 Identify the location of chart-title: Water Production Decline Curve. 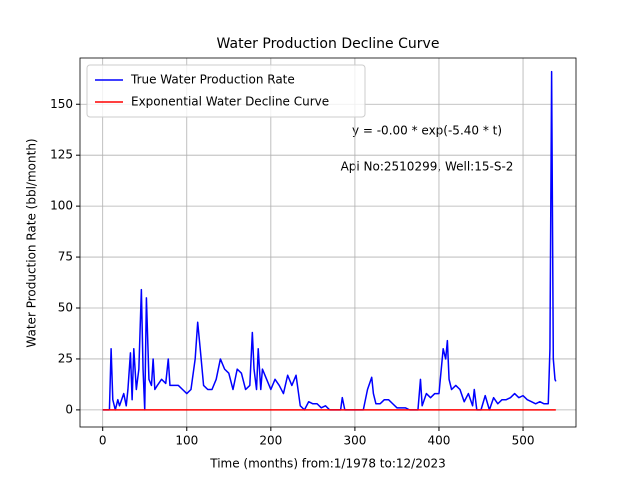
(328, 44).